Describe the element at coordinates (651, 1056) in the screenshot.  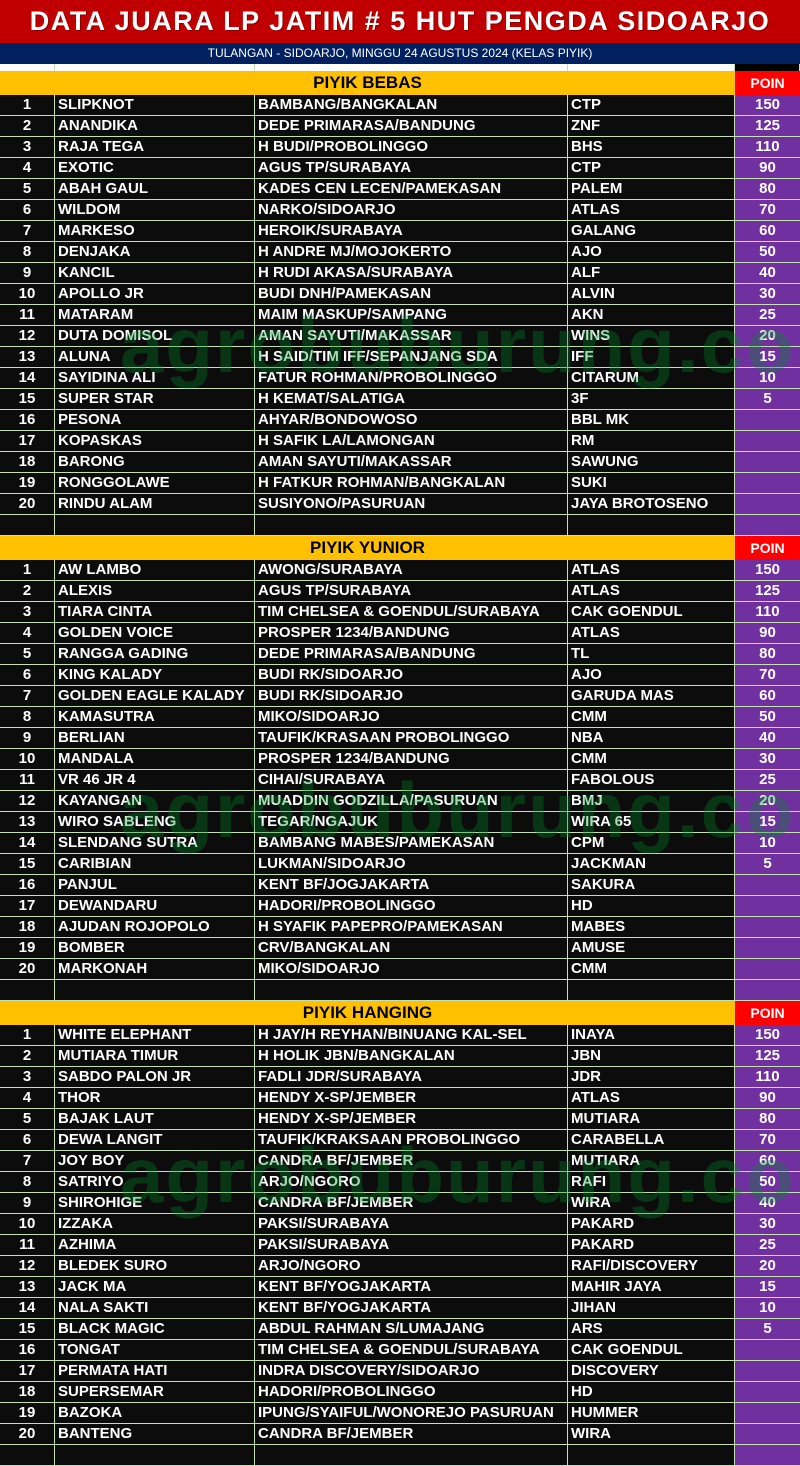
I see `cell-team: JBN` at that location.